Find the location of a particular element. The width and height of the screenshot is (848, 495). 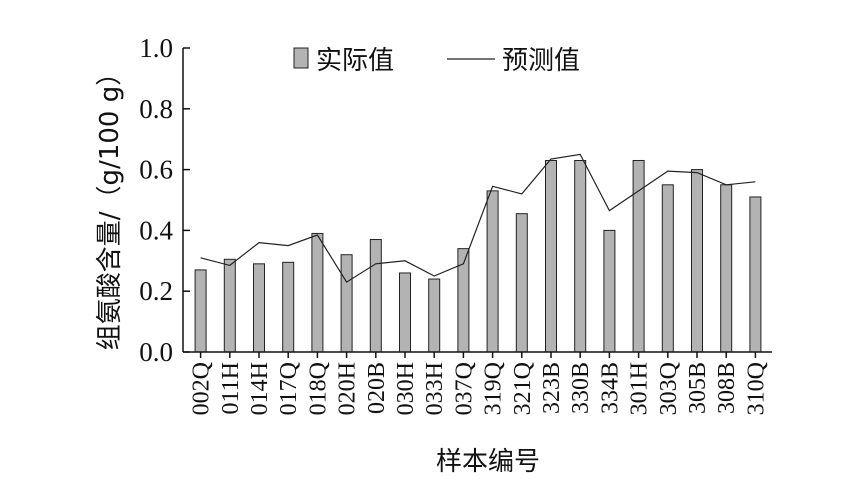

x-tick-label: 321Q is located at coordinates (523, 388).